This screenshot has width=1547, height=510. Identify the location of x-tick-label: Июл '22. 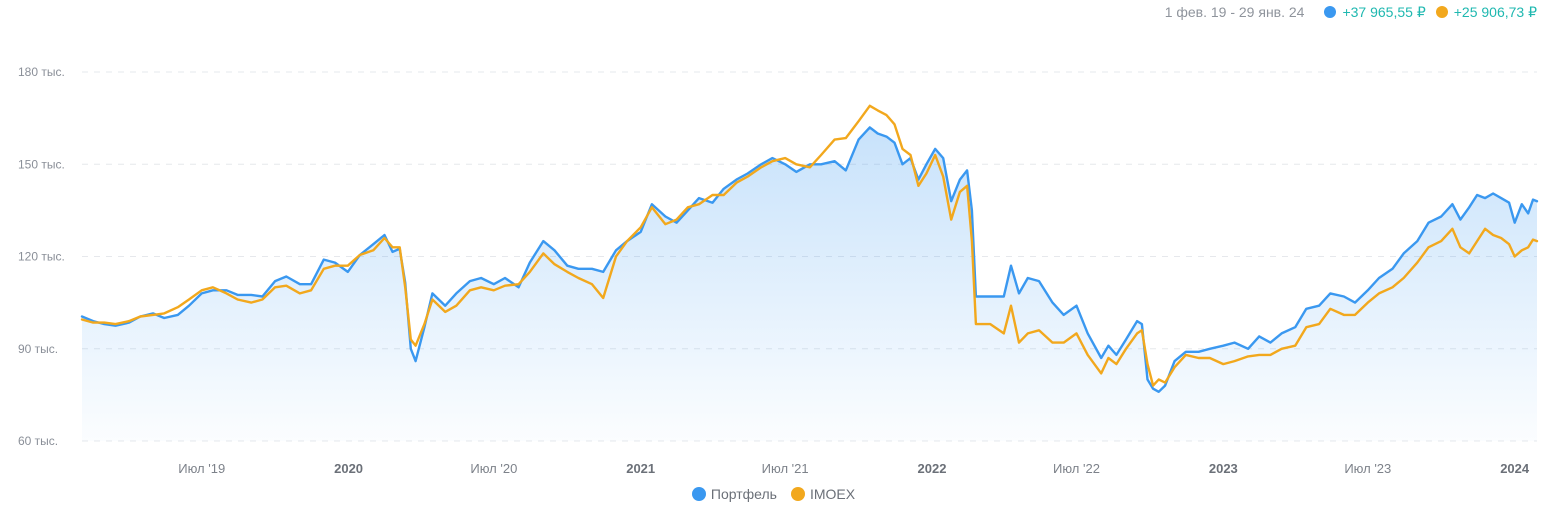
(1076, 468).